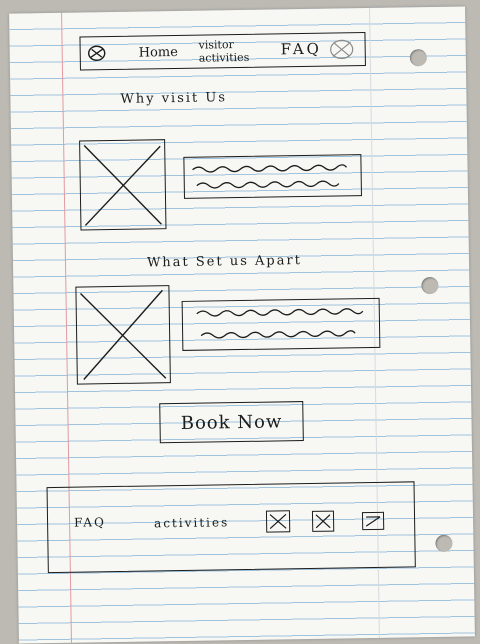 The height and width of the screenshot is (644, 480). What do you see at coordinates (231, 422) in the screenshot?
I see `book-now-button: Book Now` at bounding box center [231, 422].